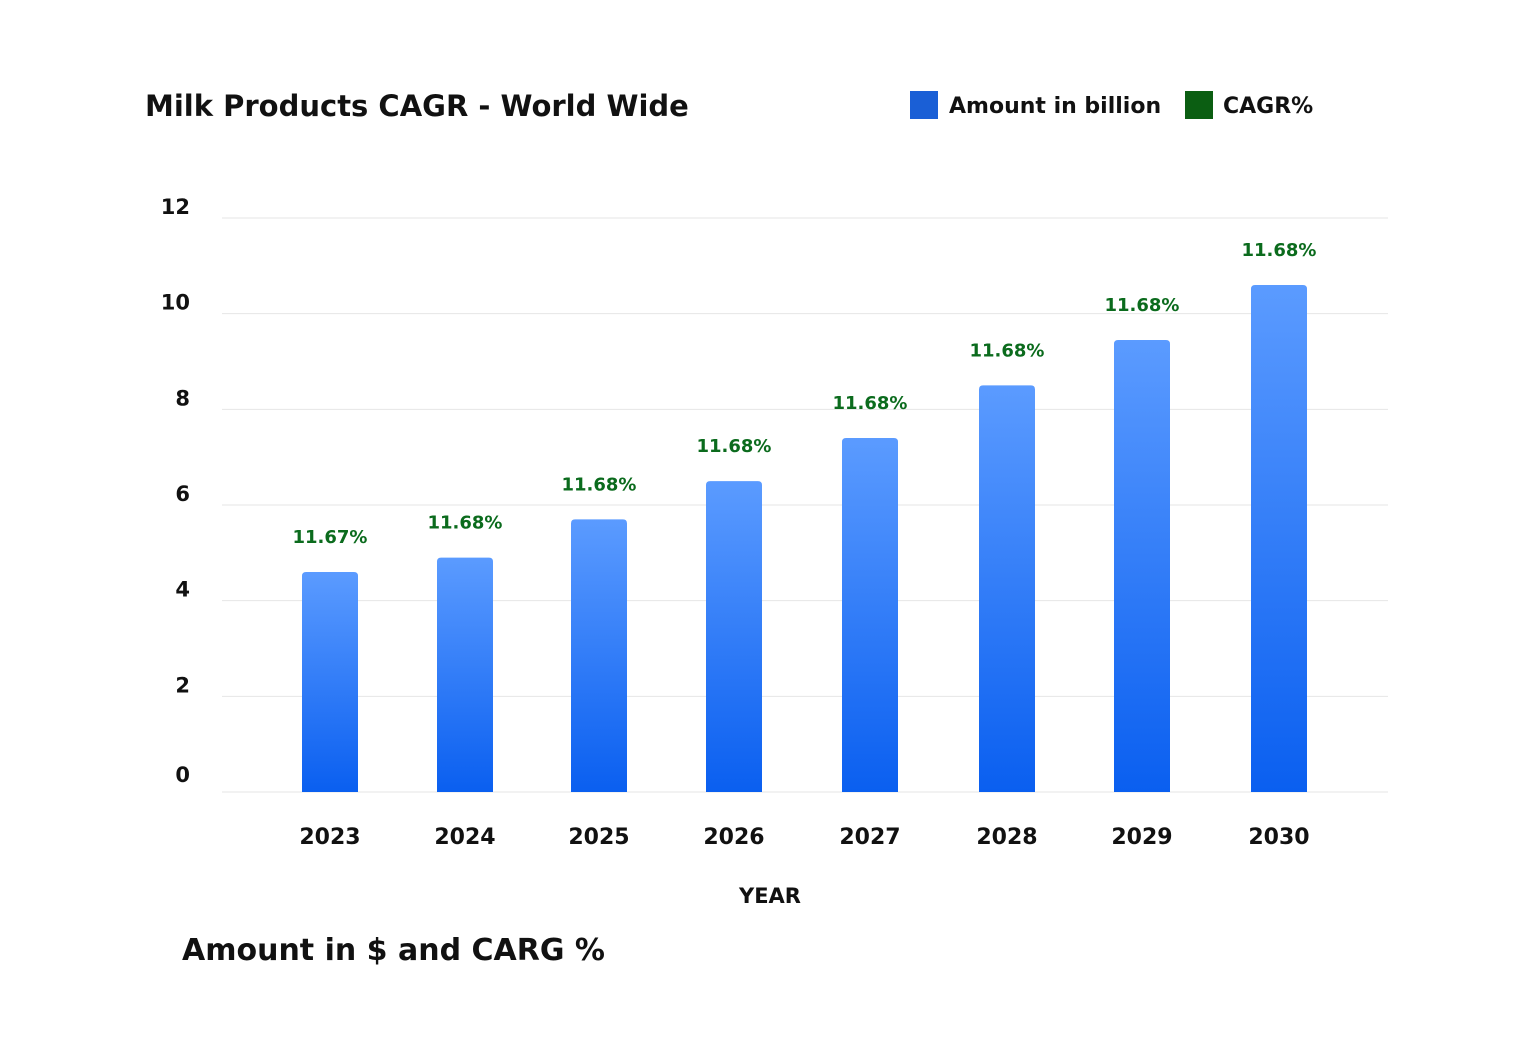  I want to click on y-tick-label: 4, so click(182, 590).